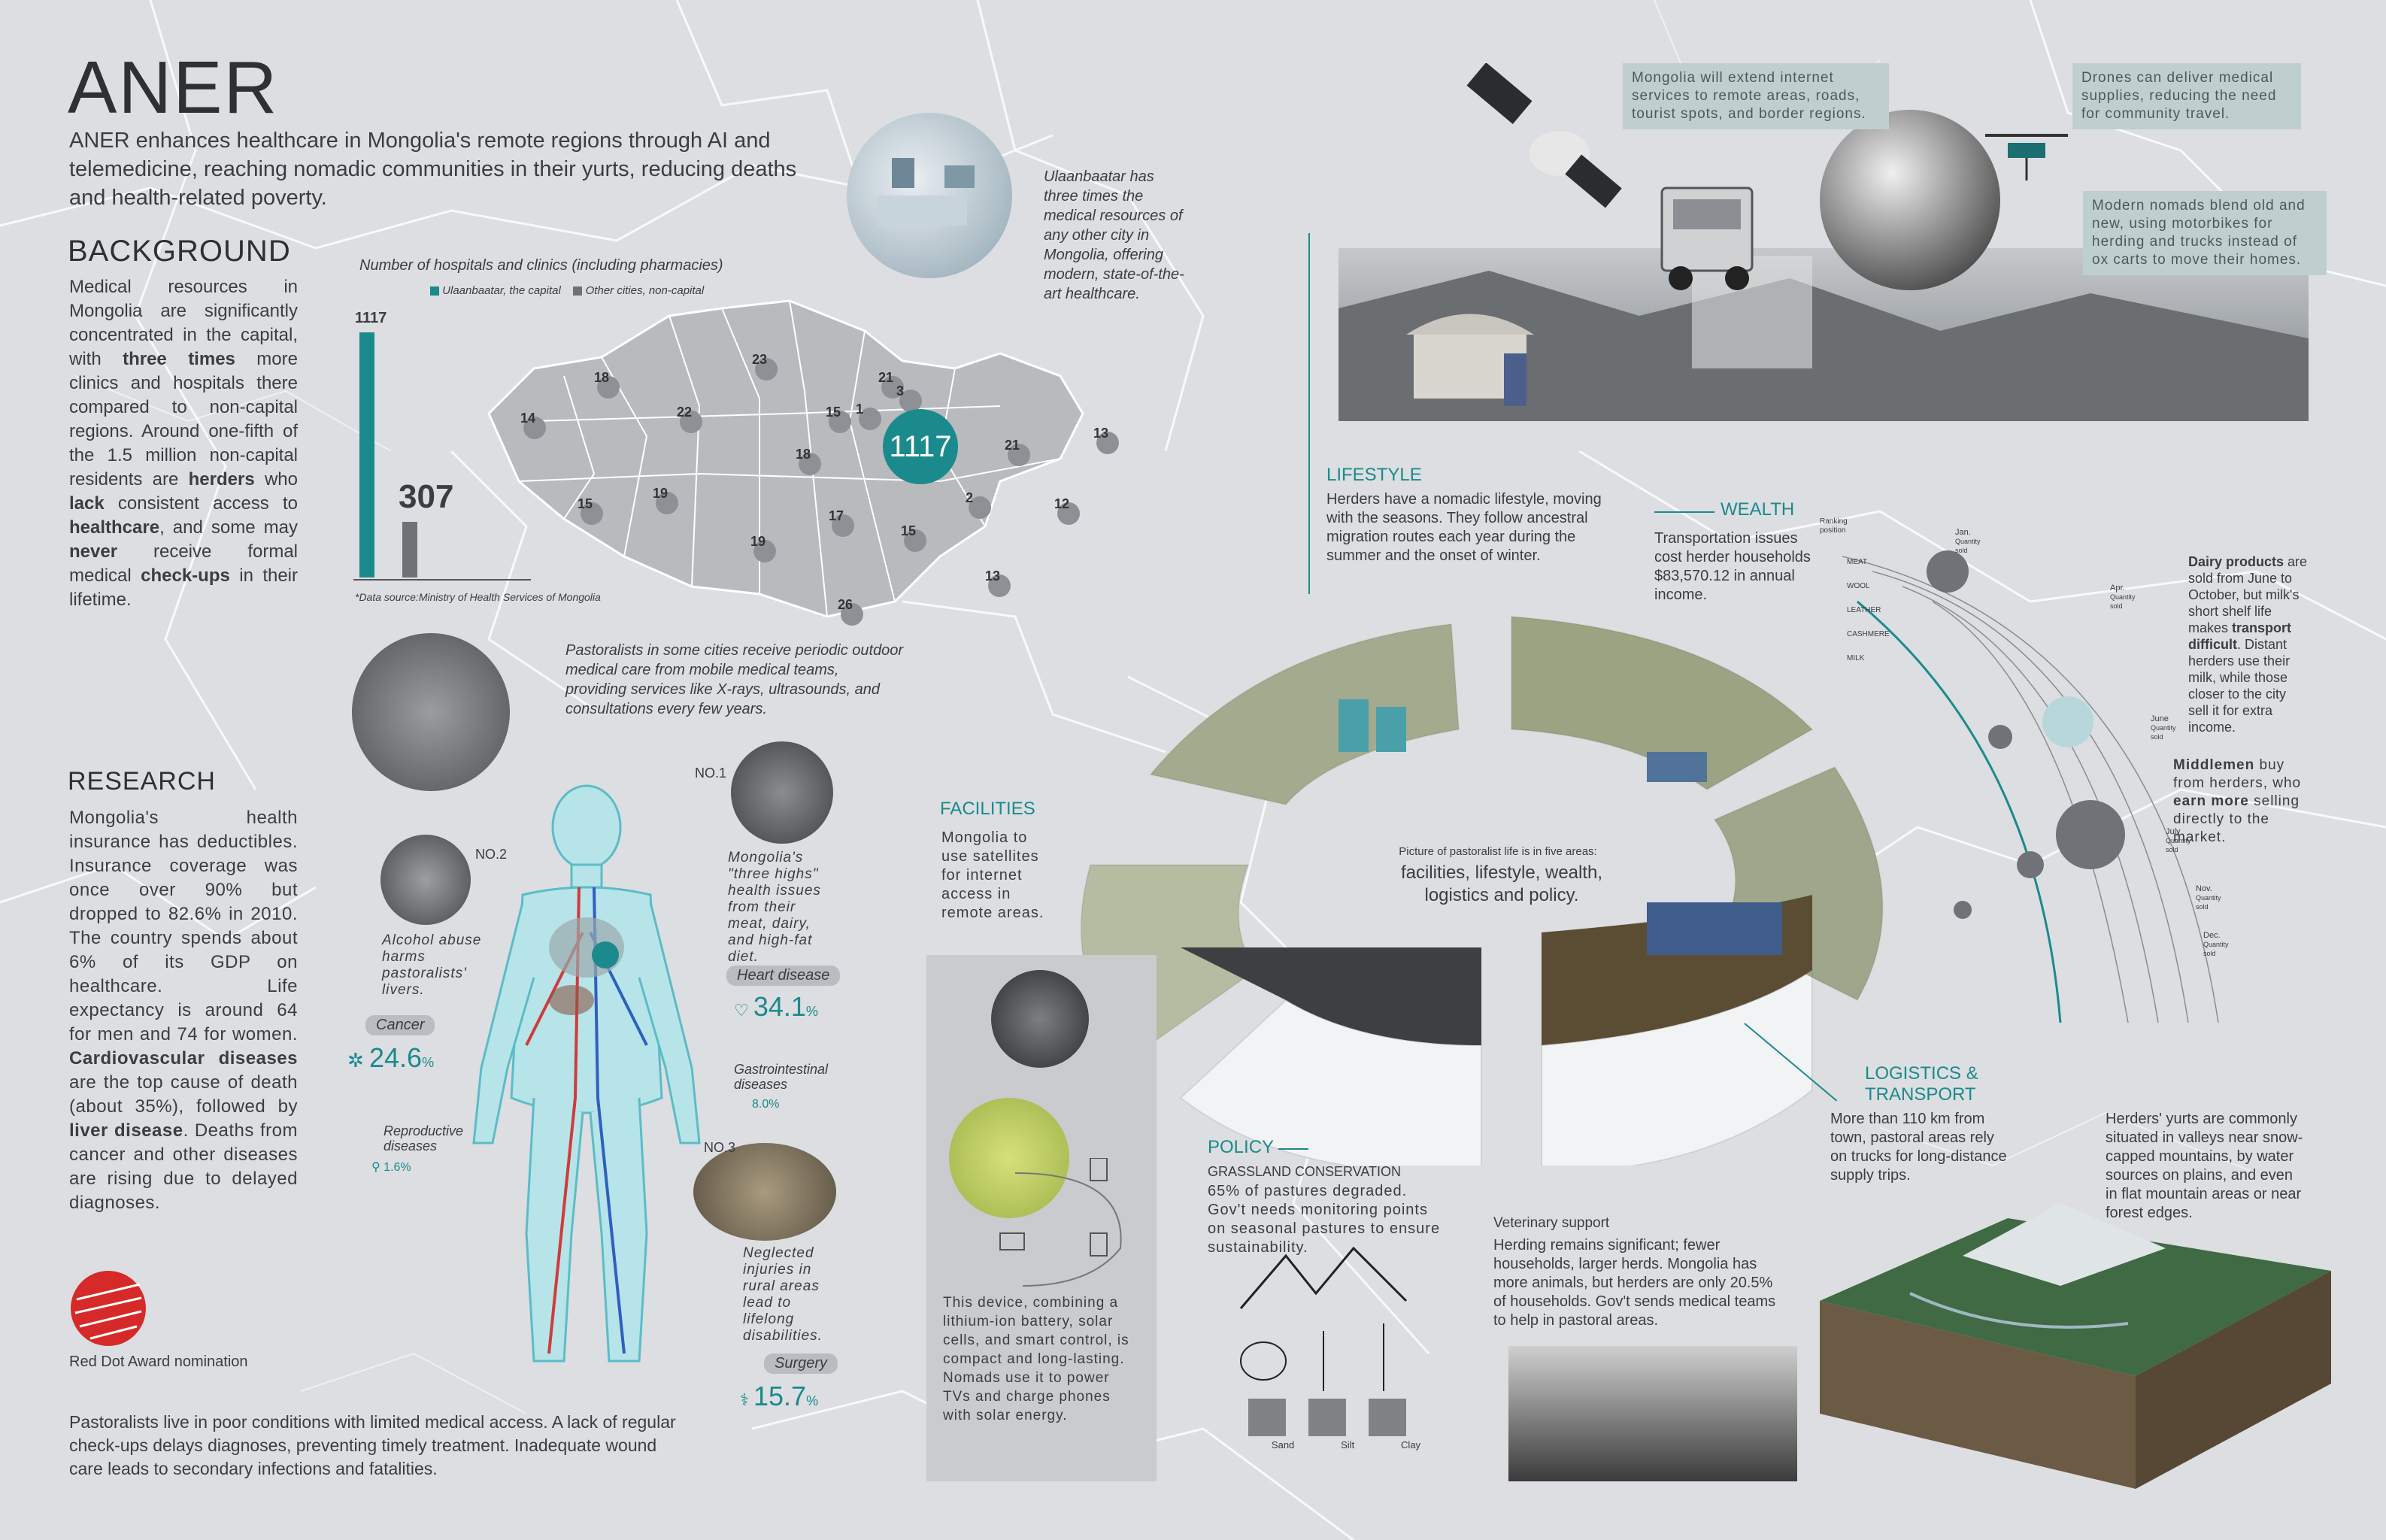  I want to click on map-region-count: 1, so click(860, 410).